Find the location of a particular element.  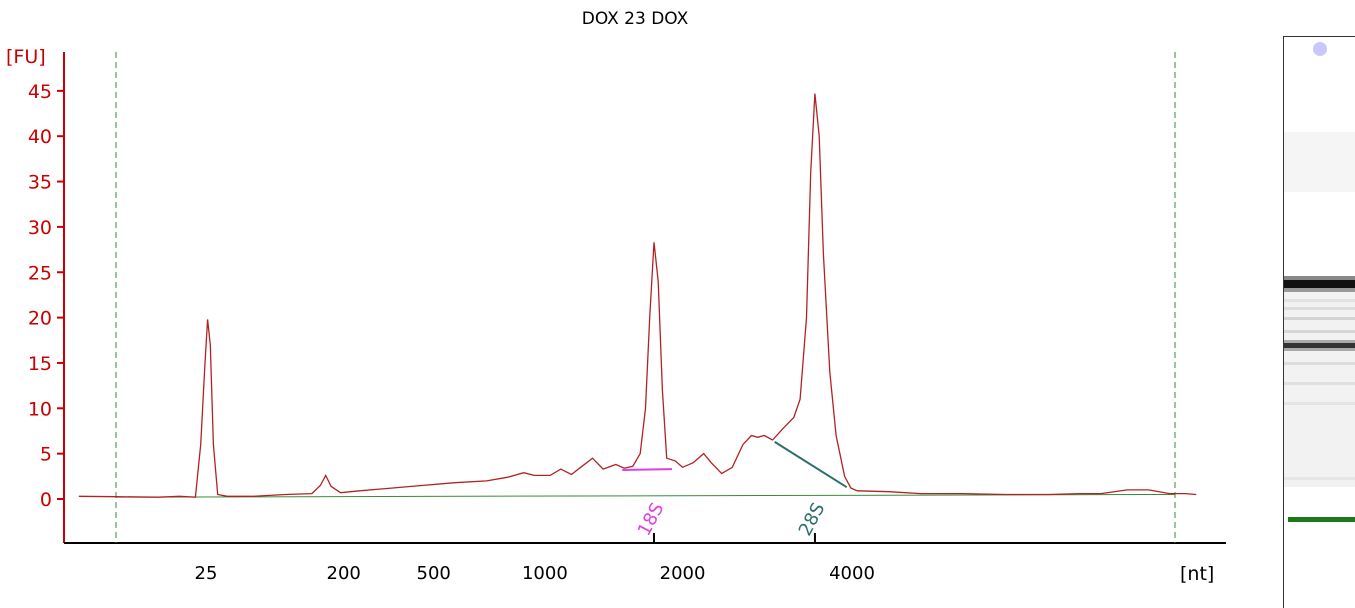

y-tick-label: 40 is located at coordinates (40, 137).